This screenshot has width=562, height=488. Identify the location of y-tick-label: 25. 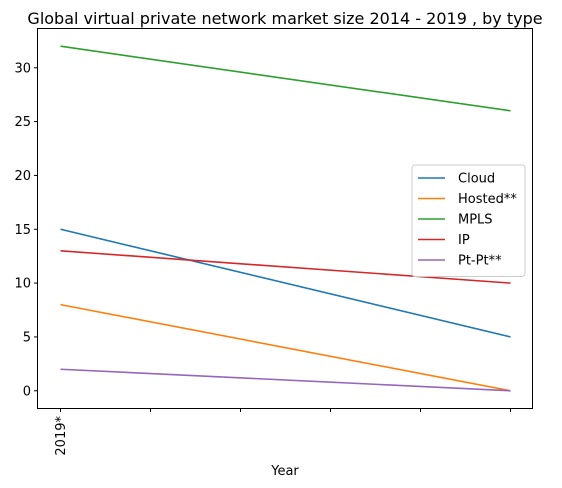
(22, 122).